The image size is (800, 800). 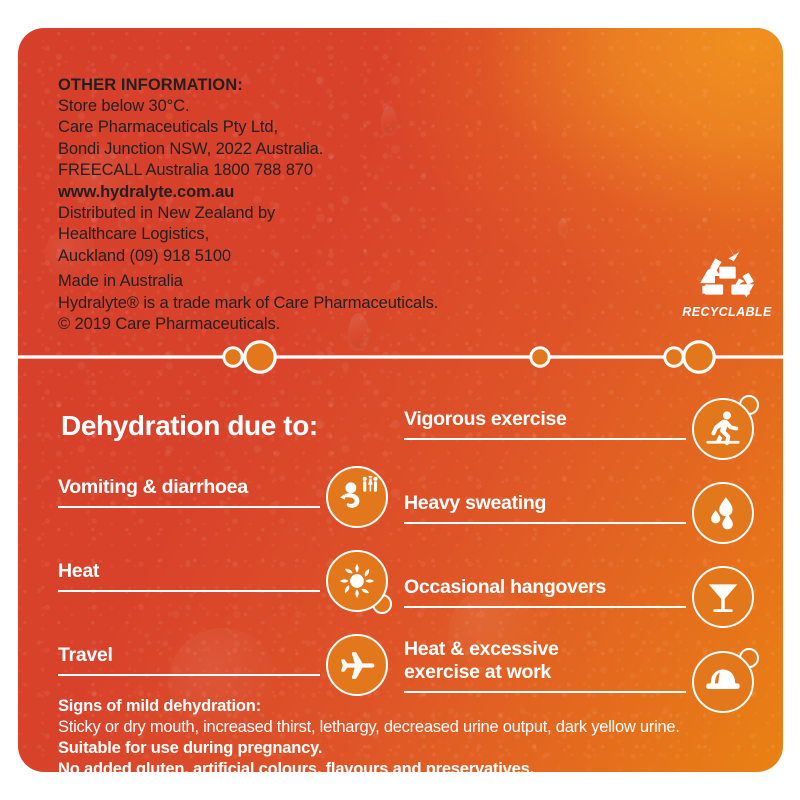 I want to click on sweat-droplets-icon, so click(x=723, y=513).